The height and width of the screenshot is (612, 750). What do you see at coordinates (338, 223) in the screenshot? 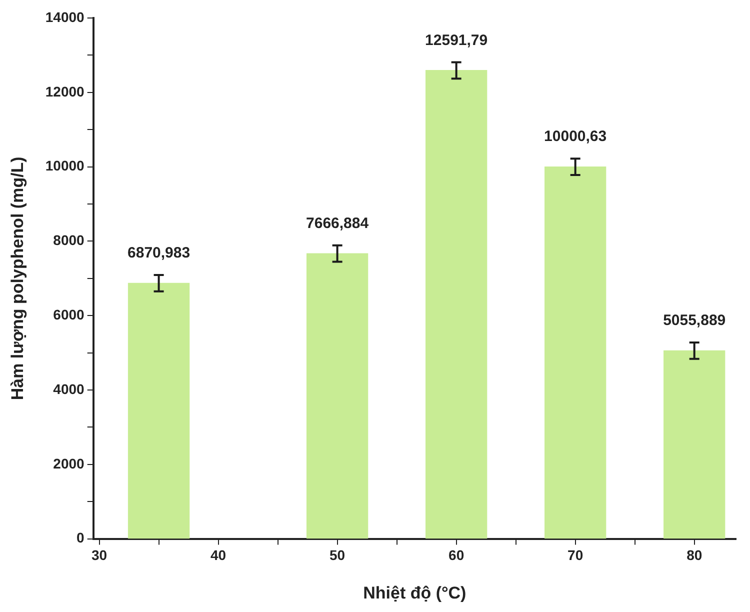
I see `data-label: 7666,884` at bounding box center [338, 223].